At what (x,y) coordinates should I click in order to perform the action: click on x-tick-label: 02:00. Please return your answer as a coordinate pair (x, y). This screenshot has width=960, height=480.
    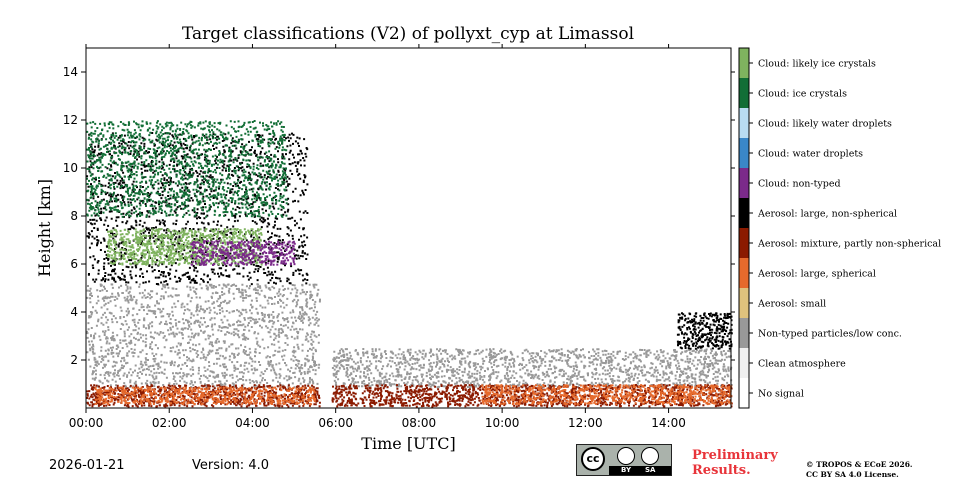
    Looking at the image, I should click on (169, 423).